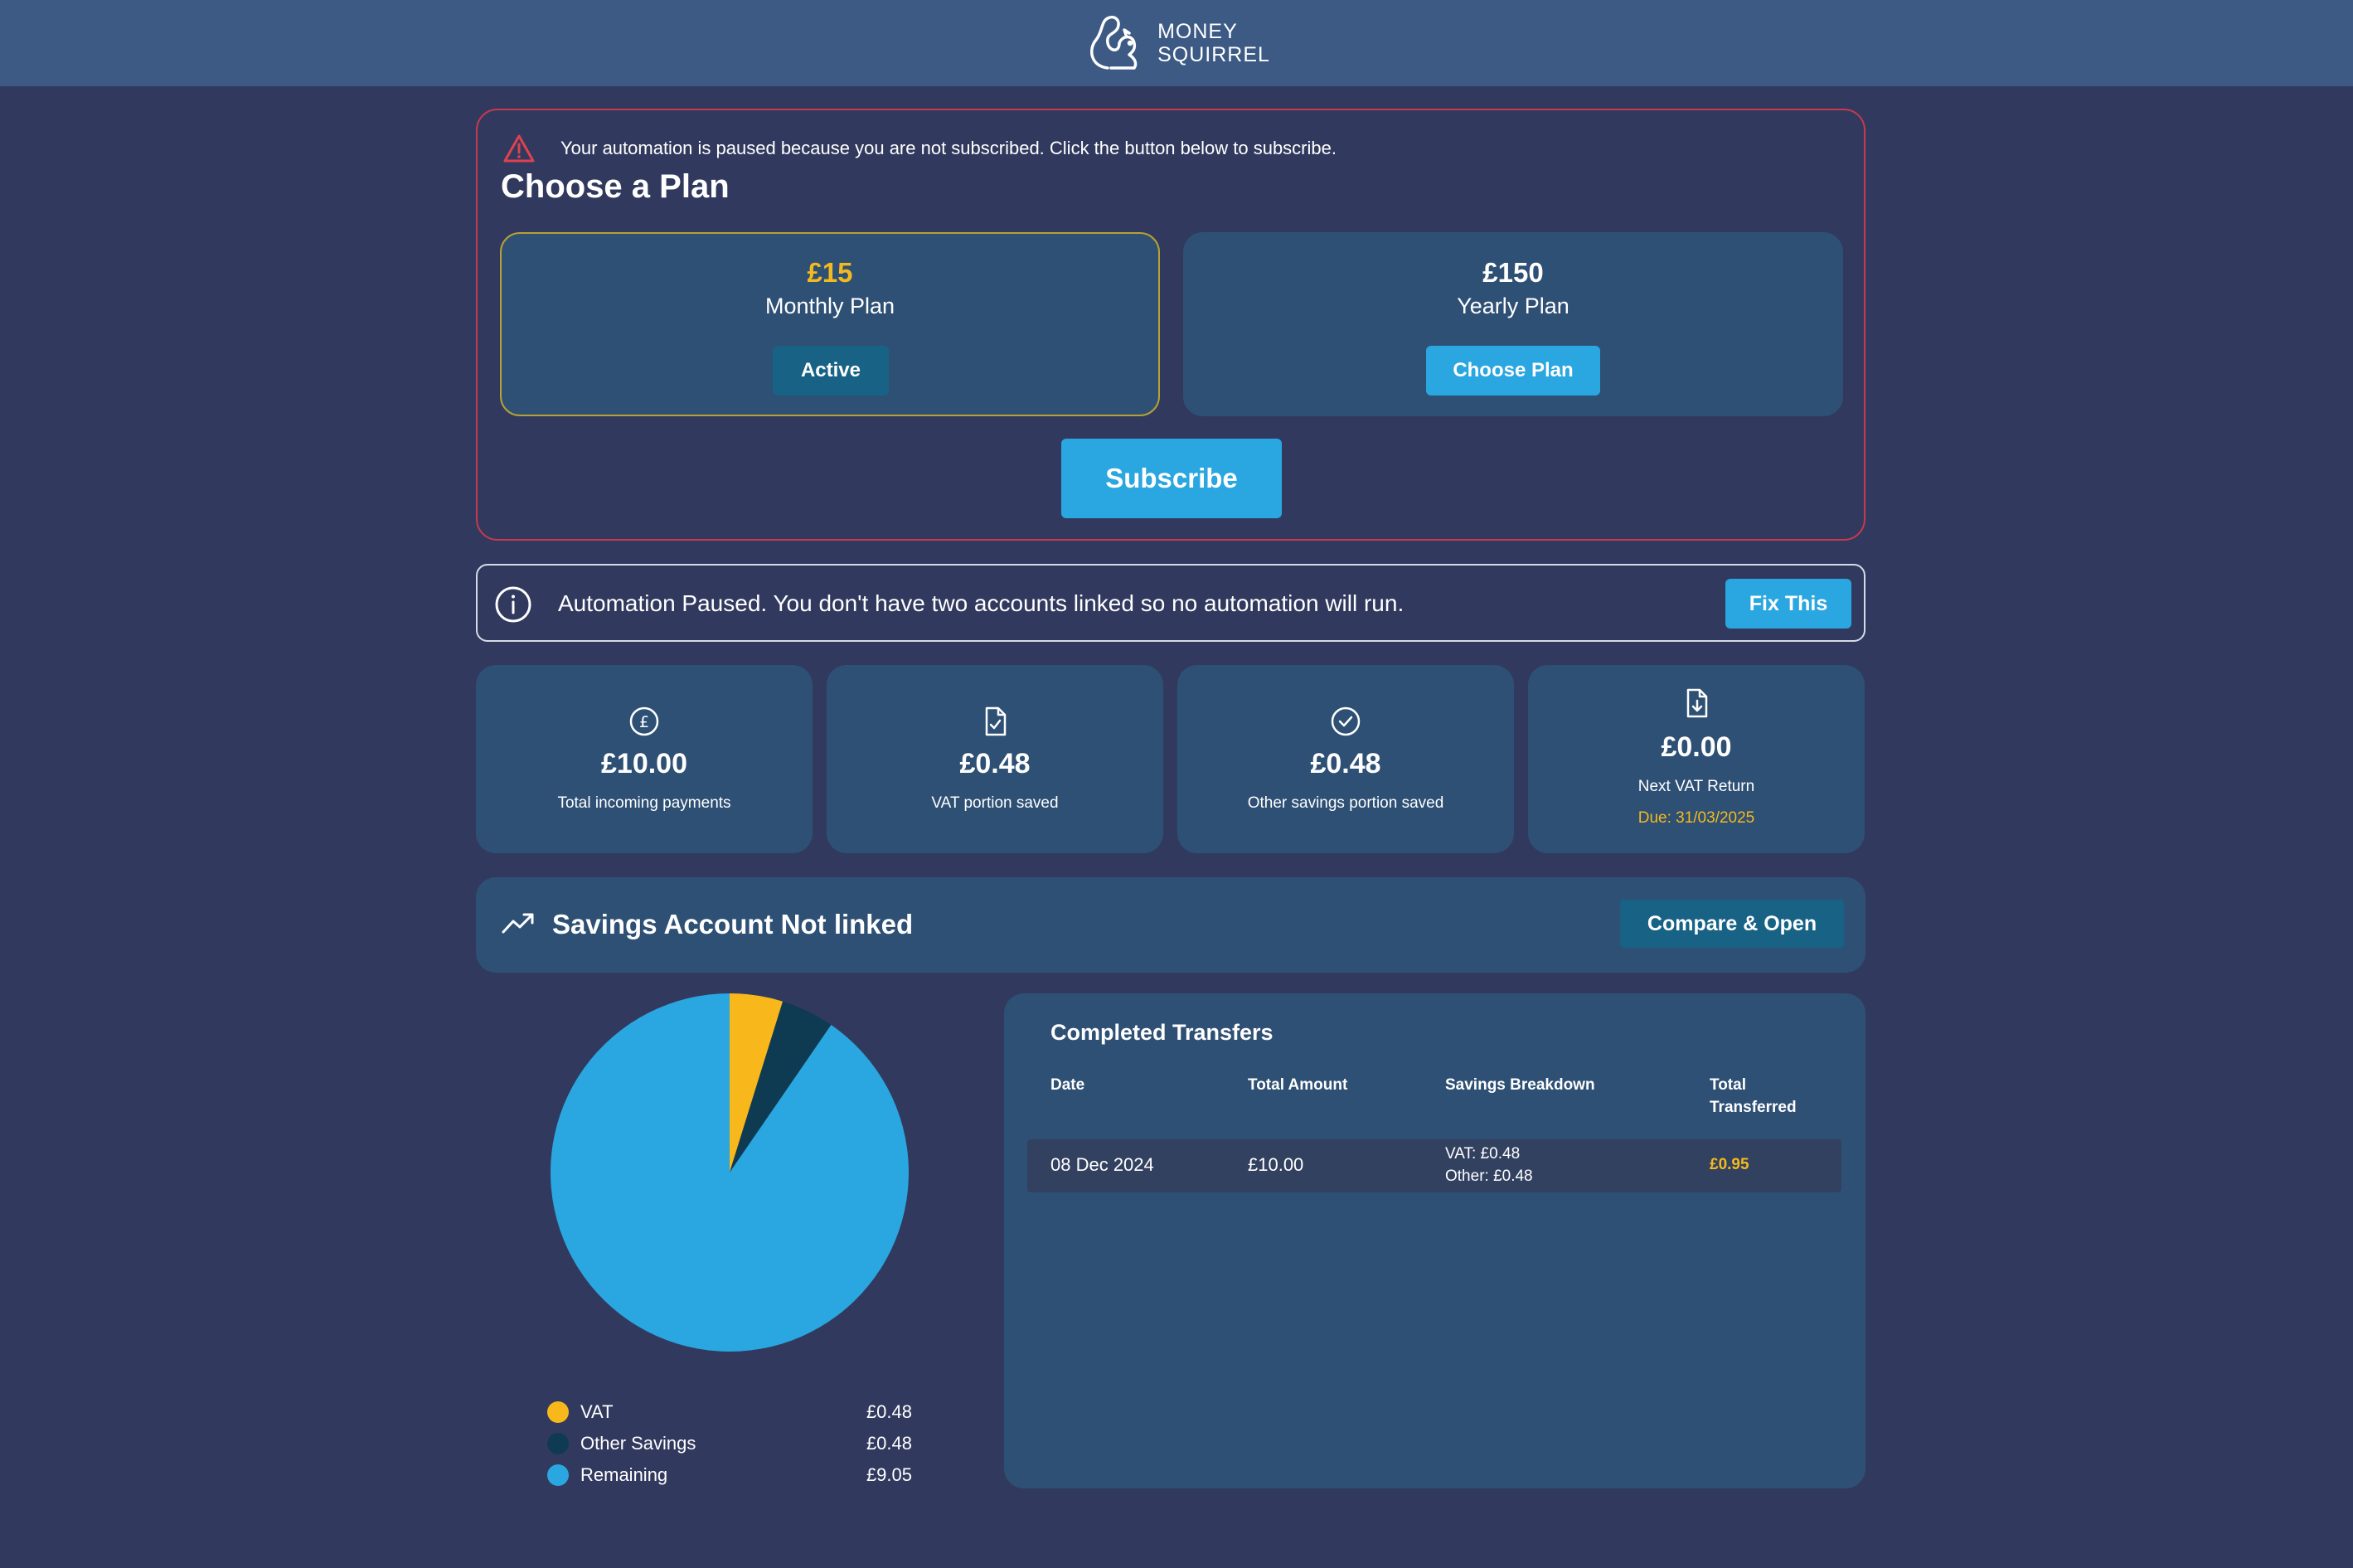  I want to click on stat-card-other-saved: £0.48 Other savings portion saved, so click(1345, 759).